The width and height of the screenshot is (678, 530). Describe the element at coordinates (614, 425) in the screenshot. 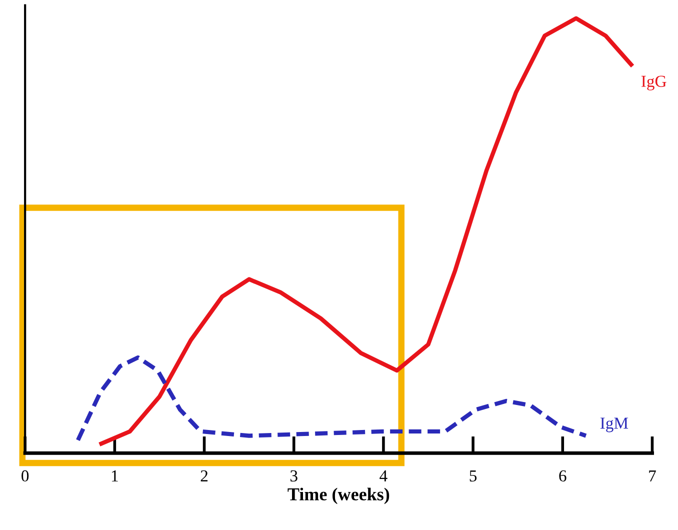

I see `series-label: IgM` at that location.